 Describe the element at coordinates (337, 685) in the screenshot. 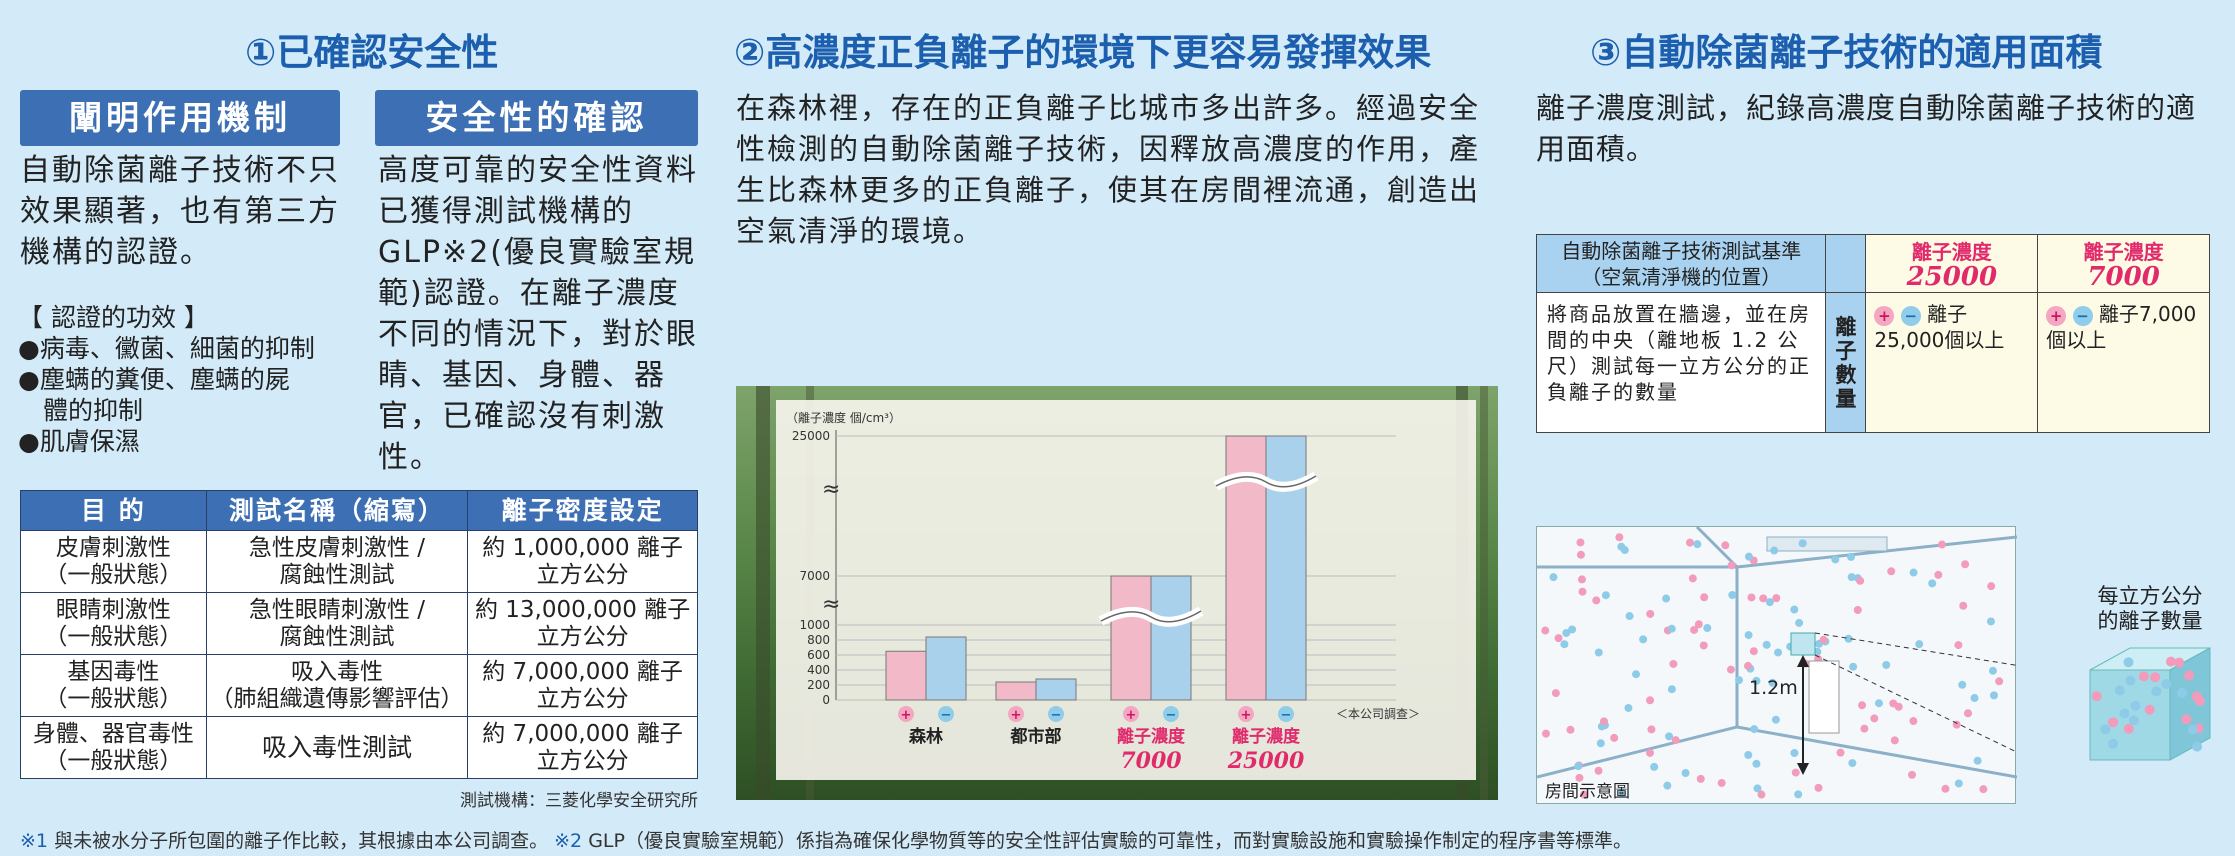

I see `test-cell: 吸入毒性 （肺組織遺傳影響評估）` at that location.